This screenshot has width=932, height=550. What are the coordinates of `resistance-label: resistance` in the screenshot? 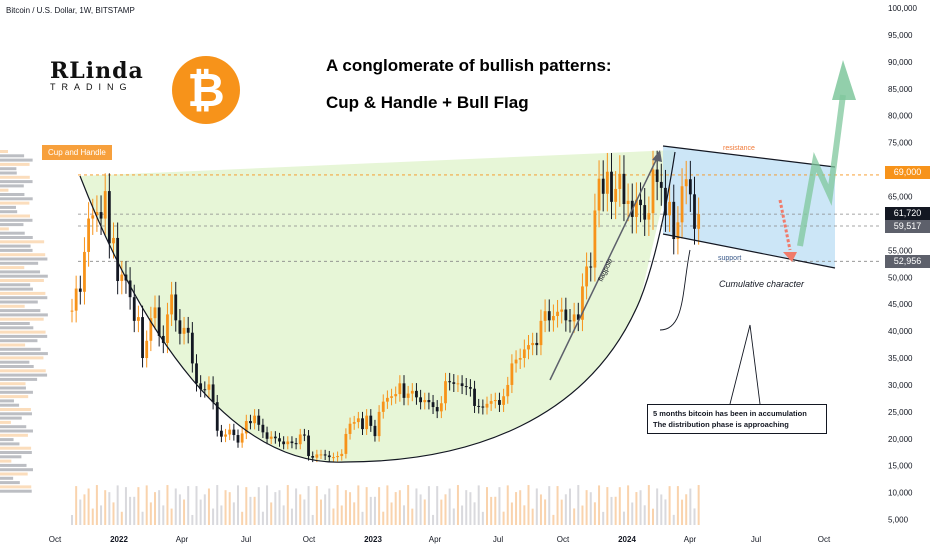 It's located at (739, 148).